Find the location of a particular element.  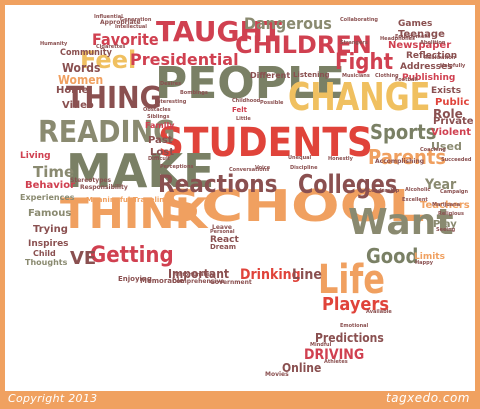

word-thoughts: Thoughts is located at coordinates (46, 262).